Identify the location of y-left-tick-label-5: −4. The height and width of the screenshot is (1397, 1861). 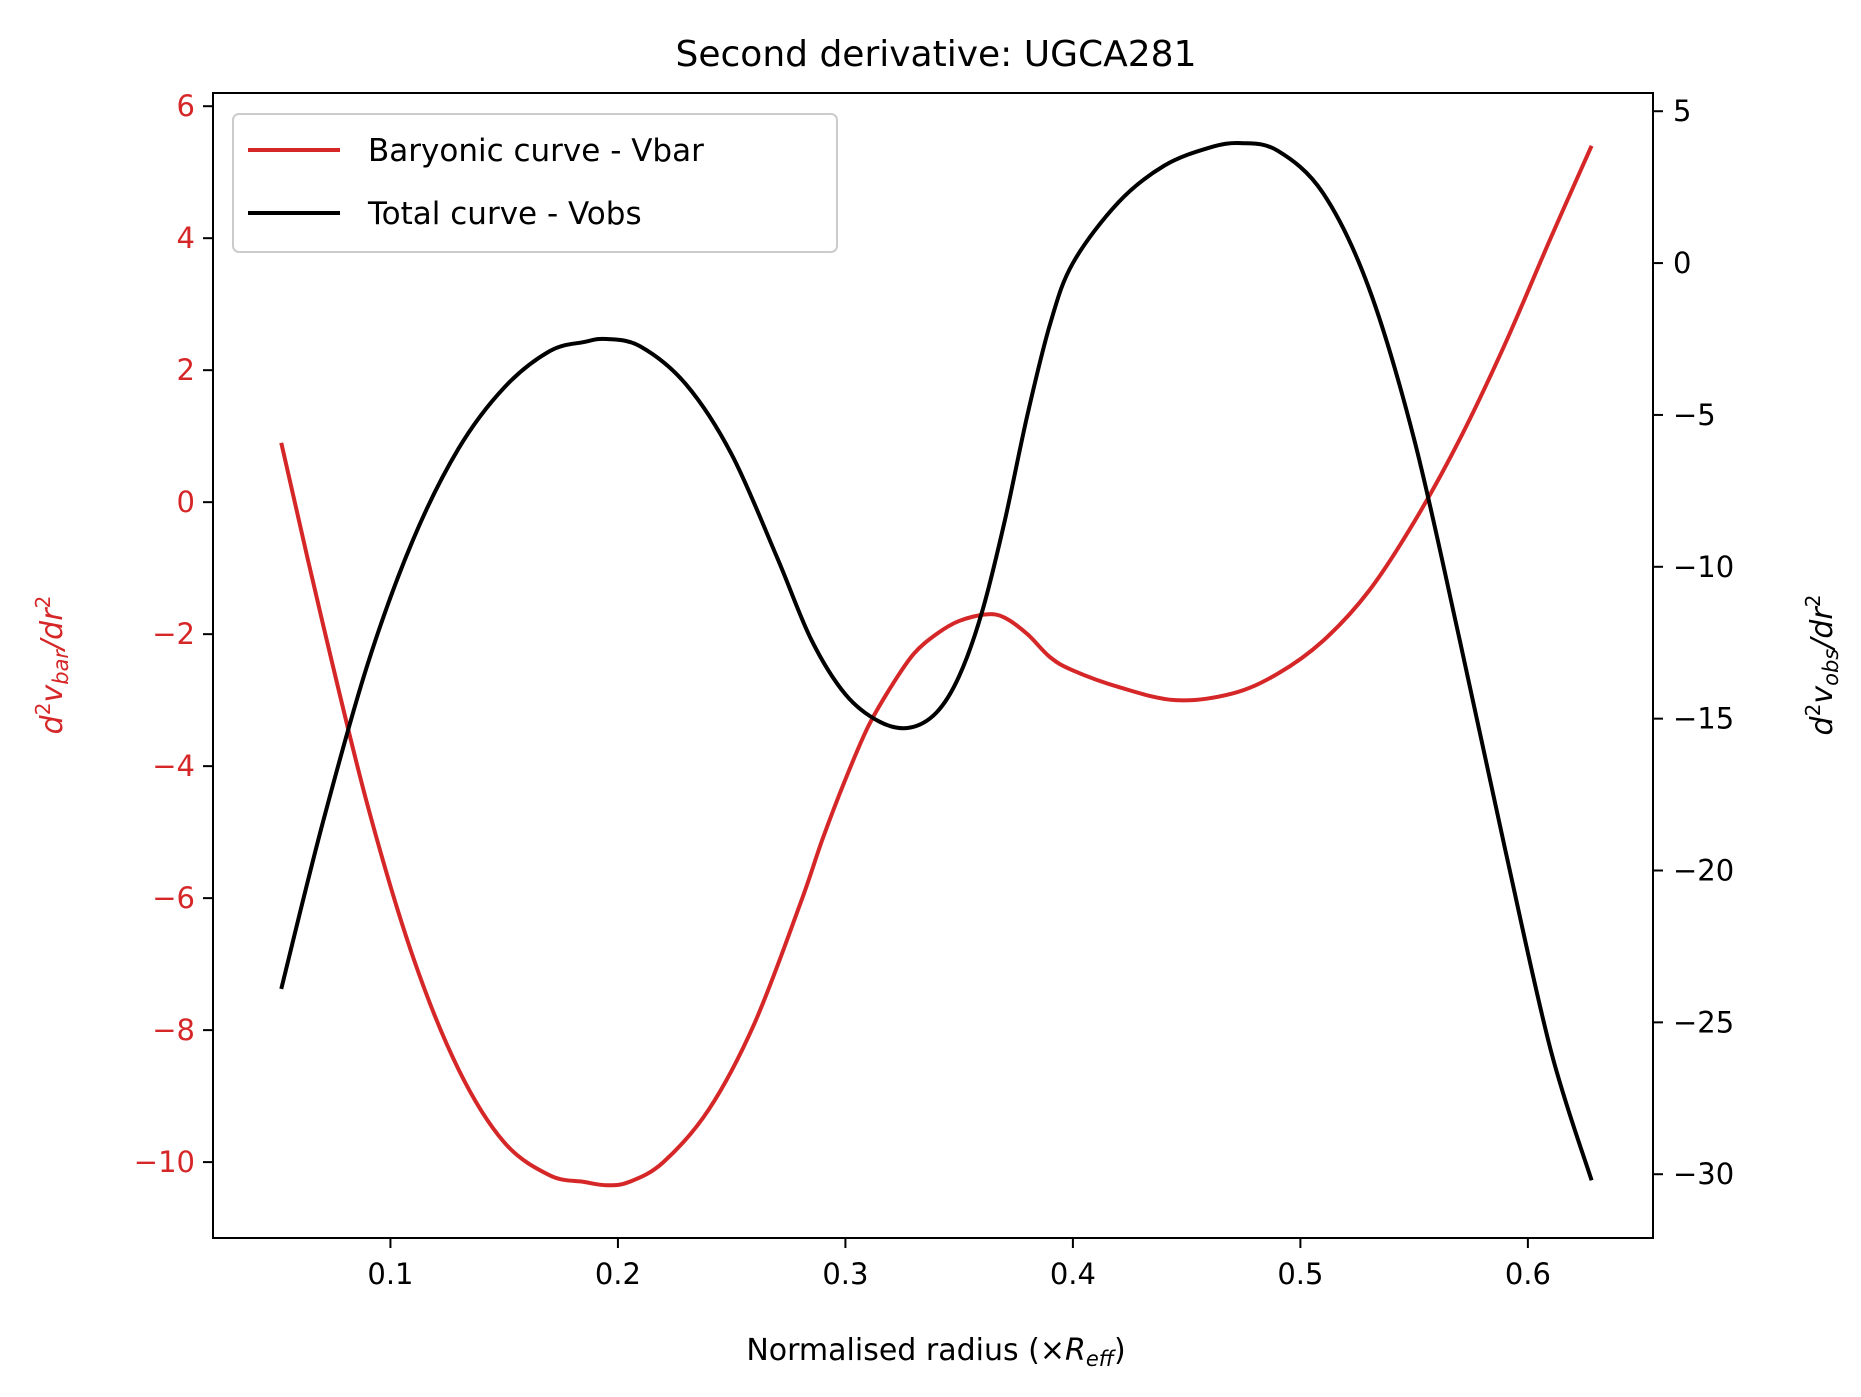
(173, 766).